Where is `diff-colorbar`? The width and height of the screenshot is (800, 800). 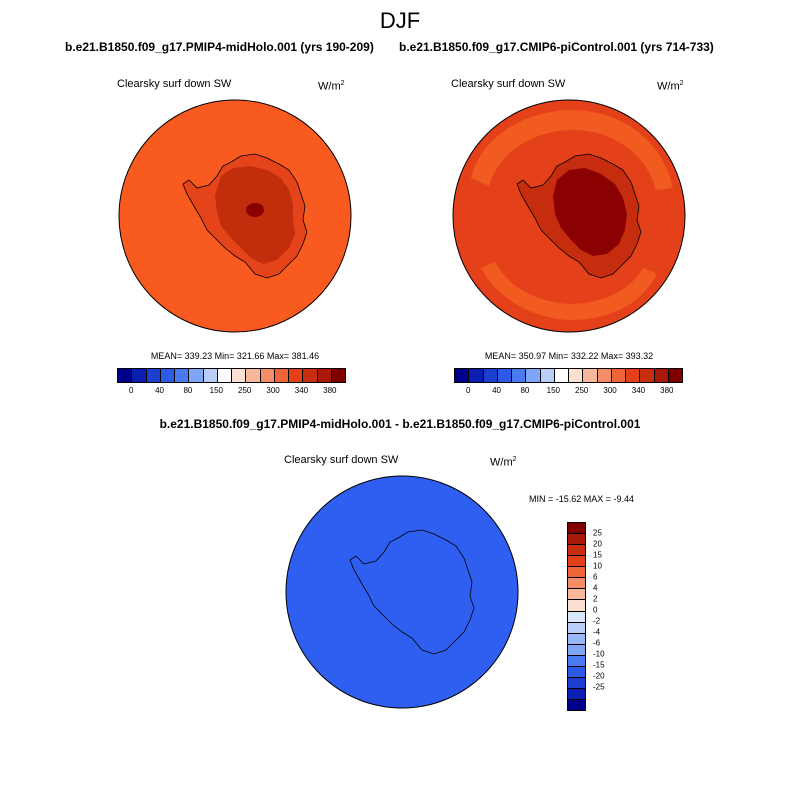
diff-colorbar is located at coordinates (576, 616).